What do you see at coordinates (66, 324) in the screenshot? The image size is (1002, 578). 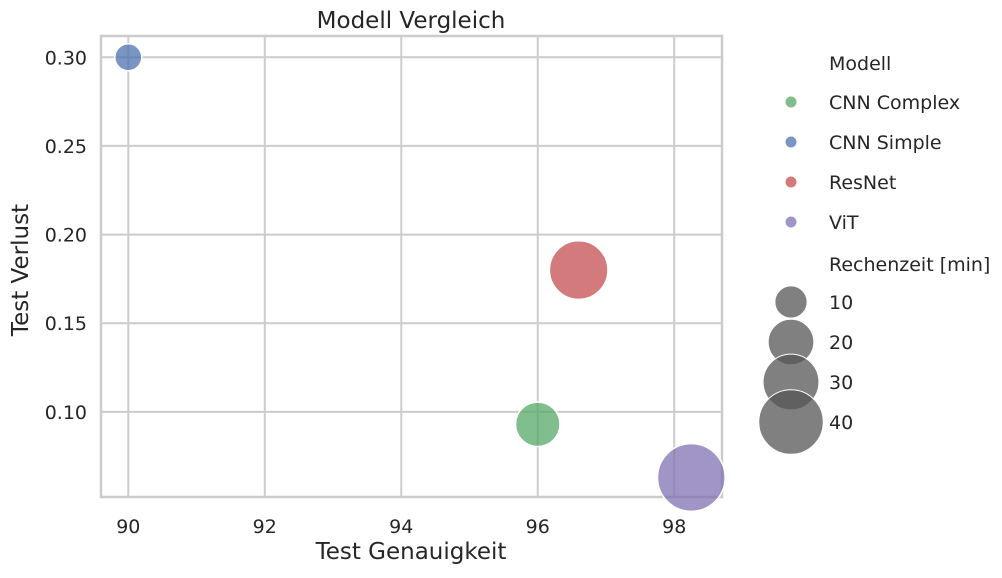 I see `y-tick-label: 0.15` at bounding box center [66, 324].